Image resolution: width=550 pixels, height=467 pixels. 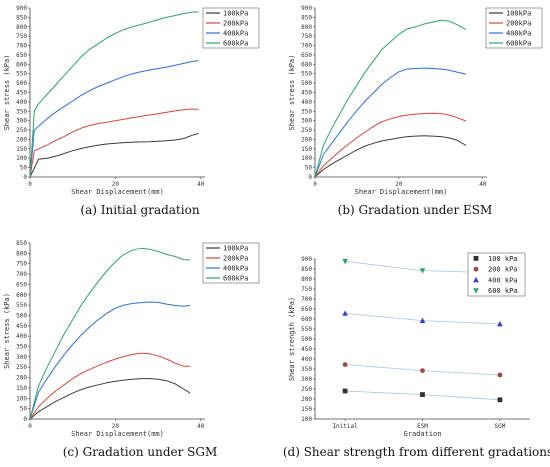 I want to click on panel-caption: (a) Initial gradation, so click(x=139, y=210).